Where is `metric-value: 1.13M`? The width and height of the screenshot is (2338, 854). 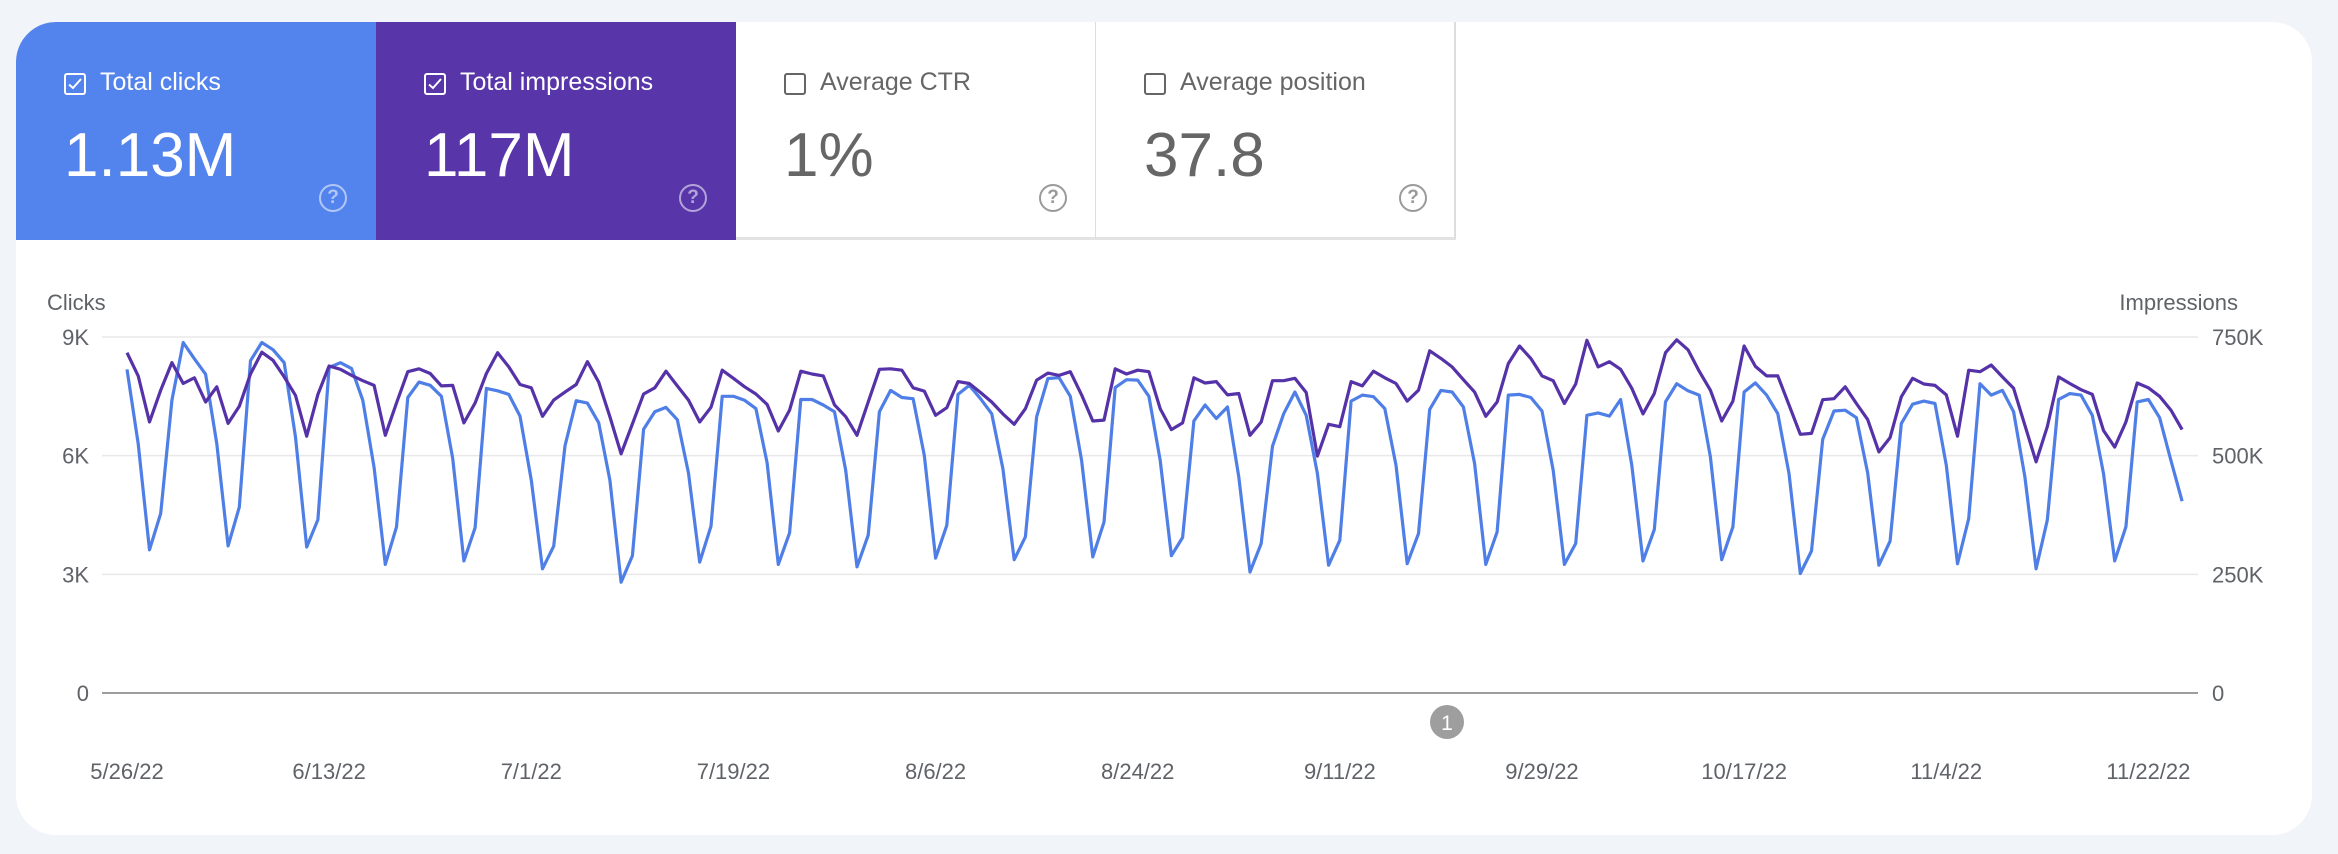
metric-value: 1.13M is located at coordinates (150, 155).